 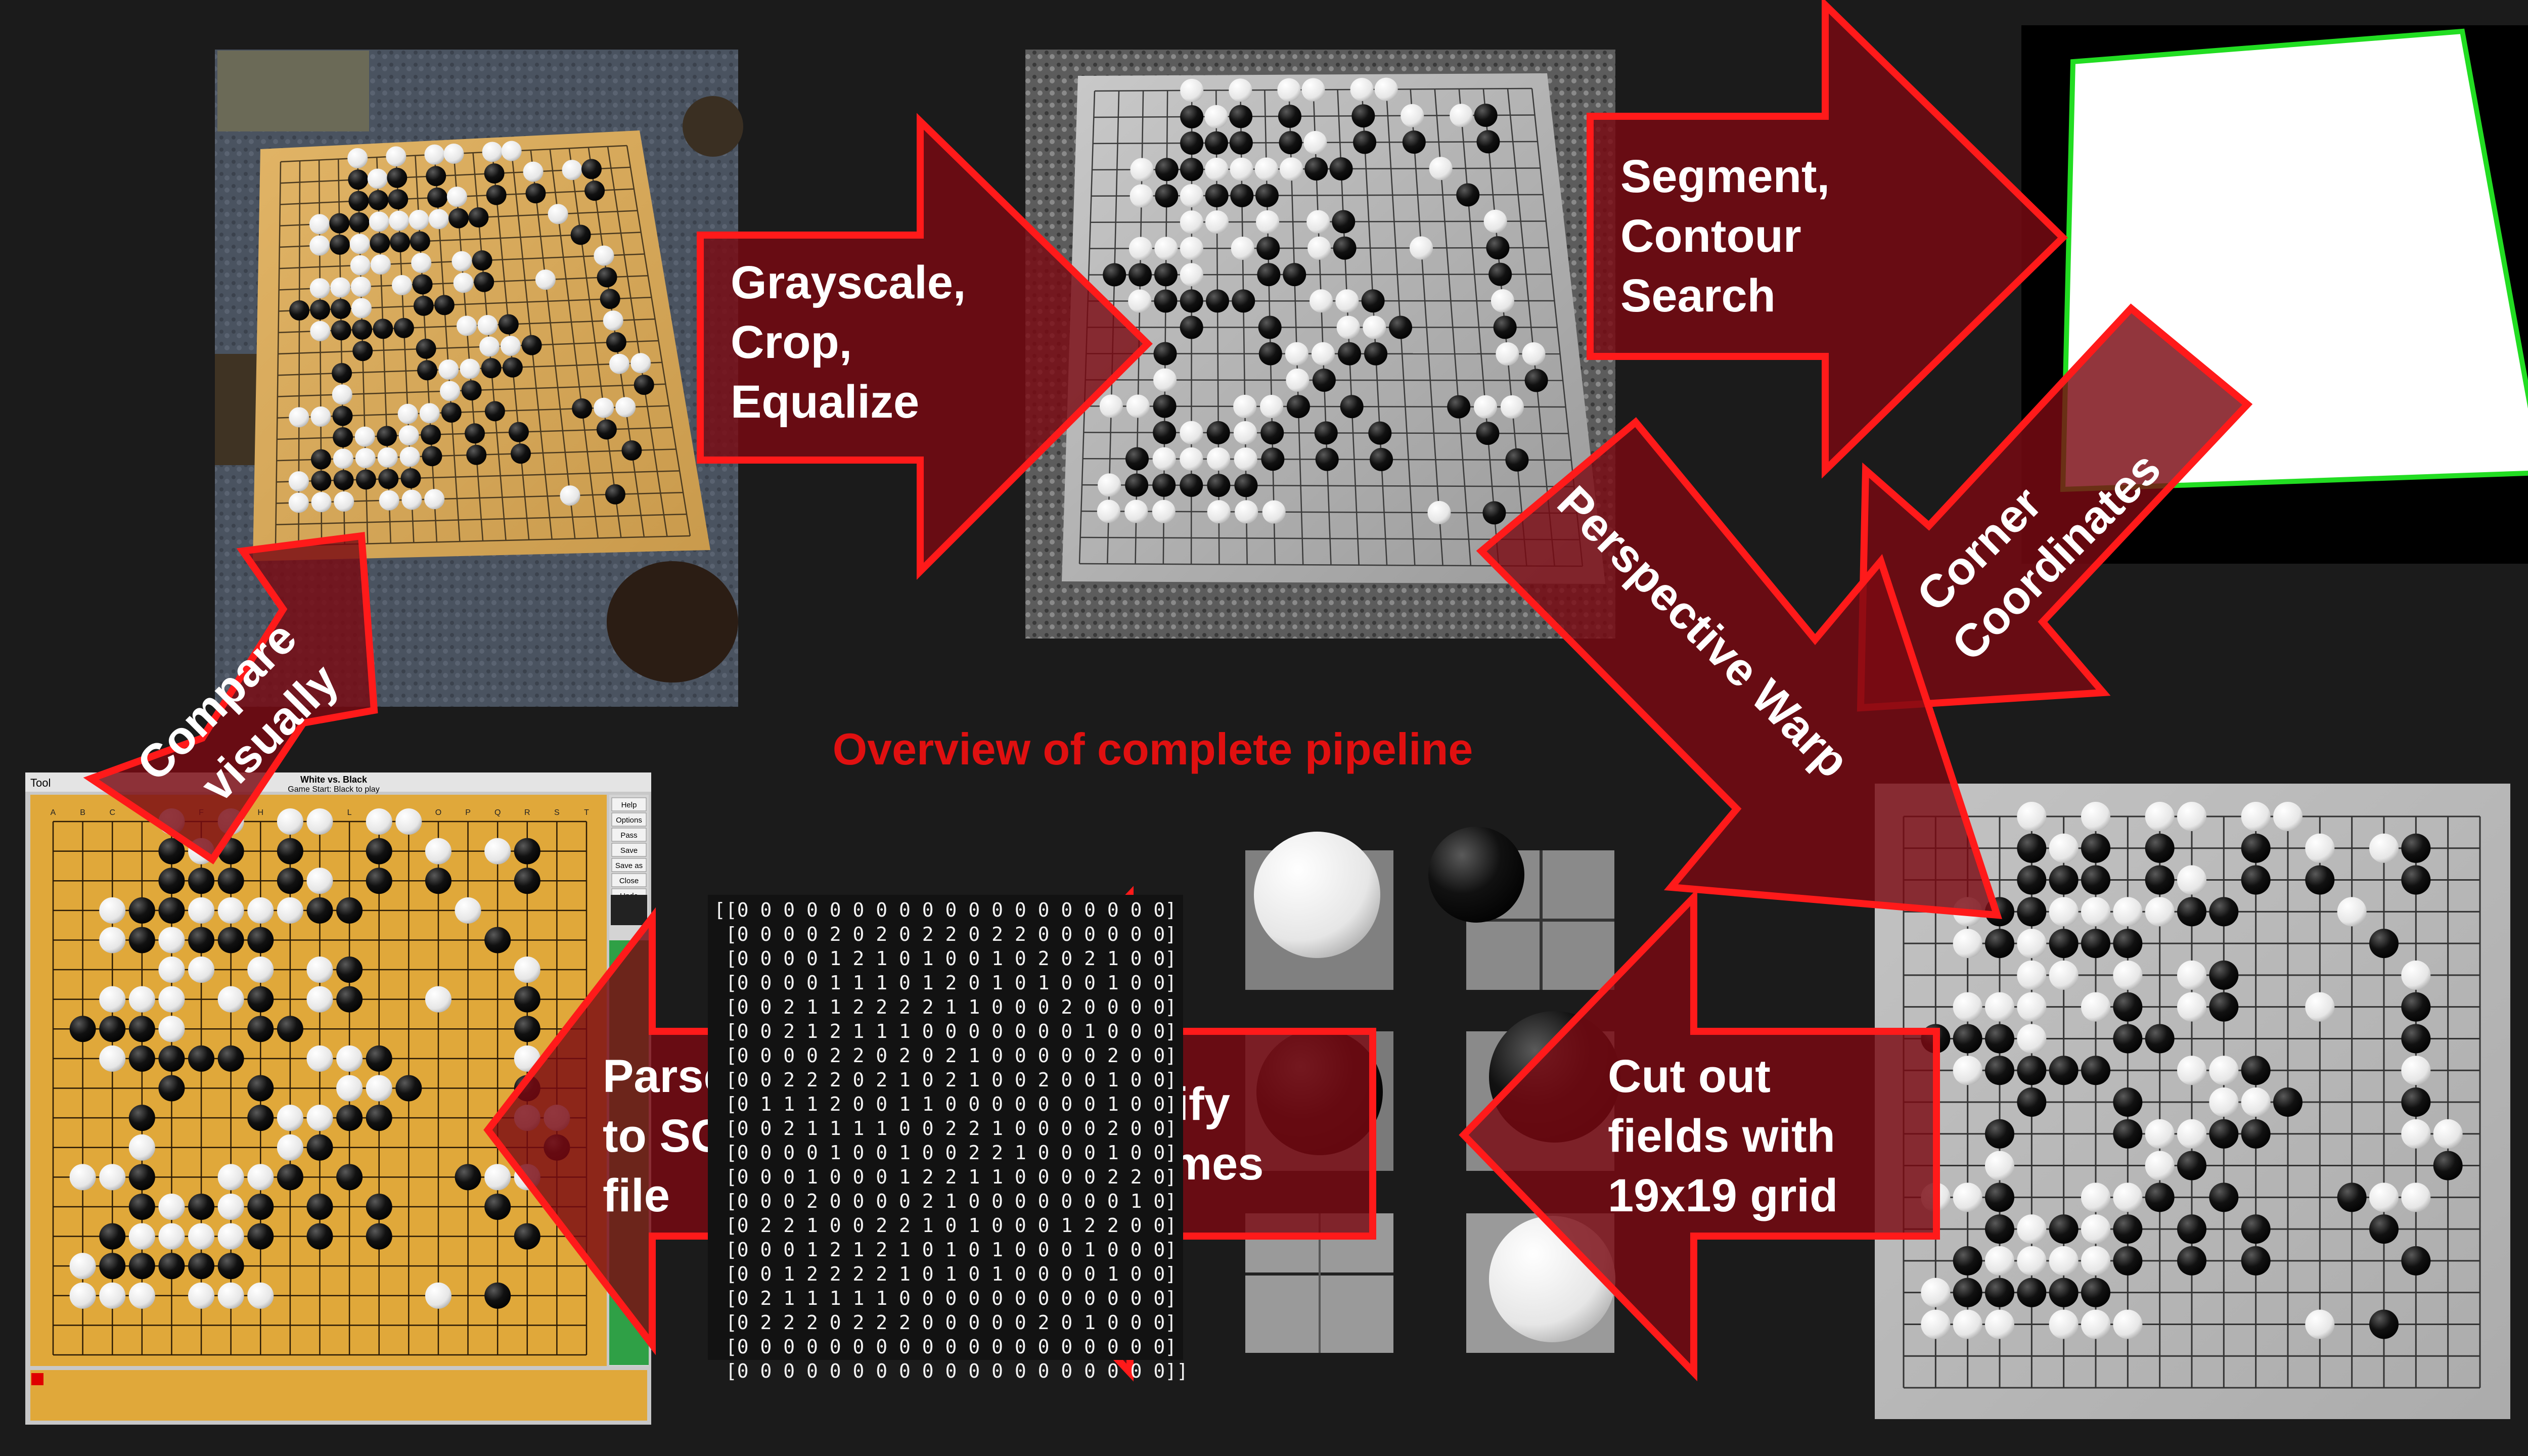 I want to click on matrix-row: [0 2 1 1 1 1 1 0 0 0 0 0 0 0 0 0 0 0 0], so click(x=946, y=1298).